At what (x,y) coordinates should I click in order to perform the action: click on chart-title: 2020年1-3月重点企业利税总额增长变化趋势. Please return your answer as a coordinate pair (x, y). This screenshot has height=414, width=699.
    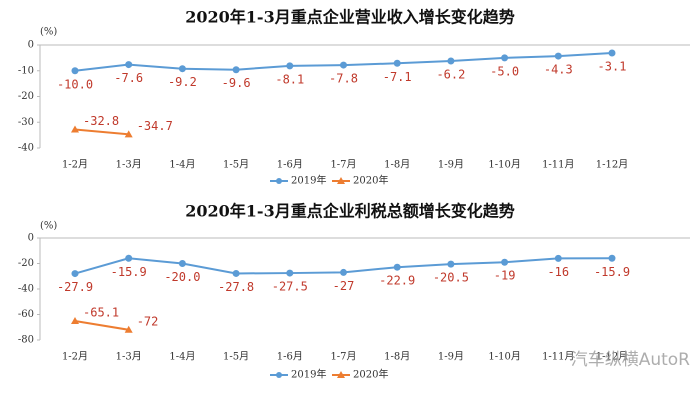
    Looking at the image, I should click on (349, 211).